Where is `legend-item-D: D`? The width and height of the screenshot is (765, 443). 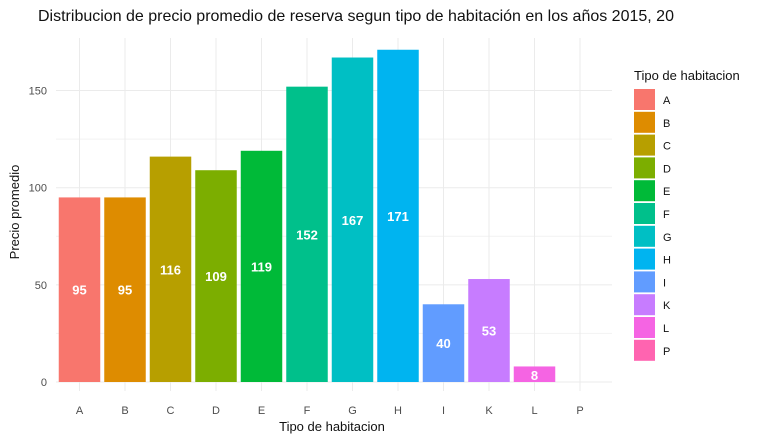
legend-item-D: D is located at coordinates (652, 168).